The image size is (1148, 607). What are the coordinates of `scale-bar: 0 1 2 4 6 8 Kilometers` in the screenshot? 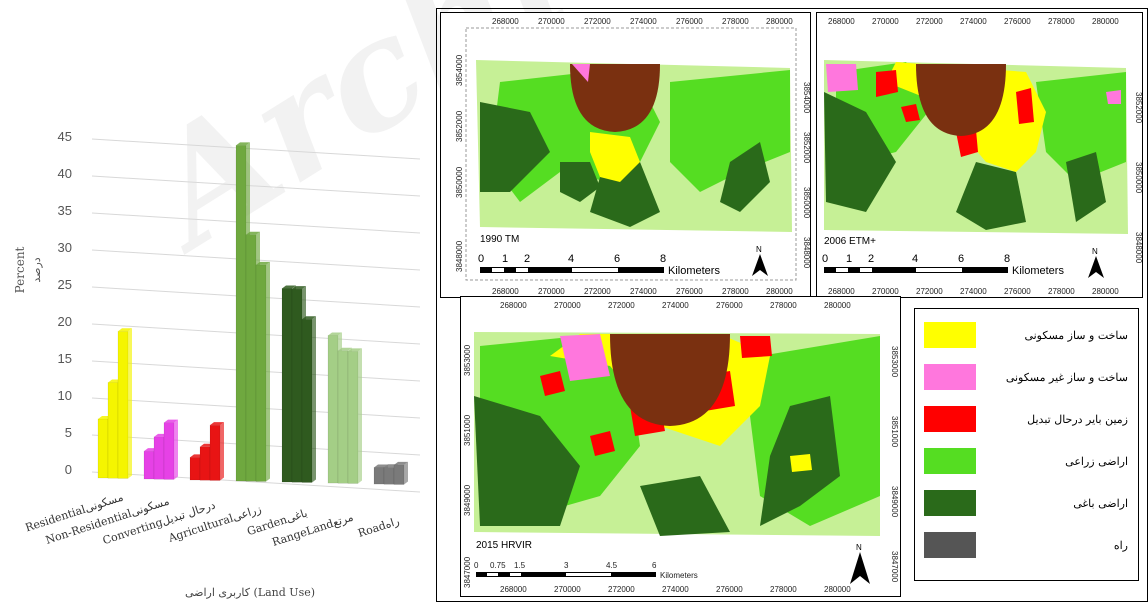 It's located at (943, 265).